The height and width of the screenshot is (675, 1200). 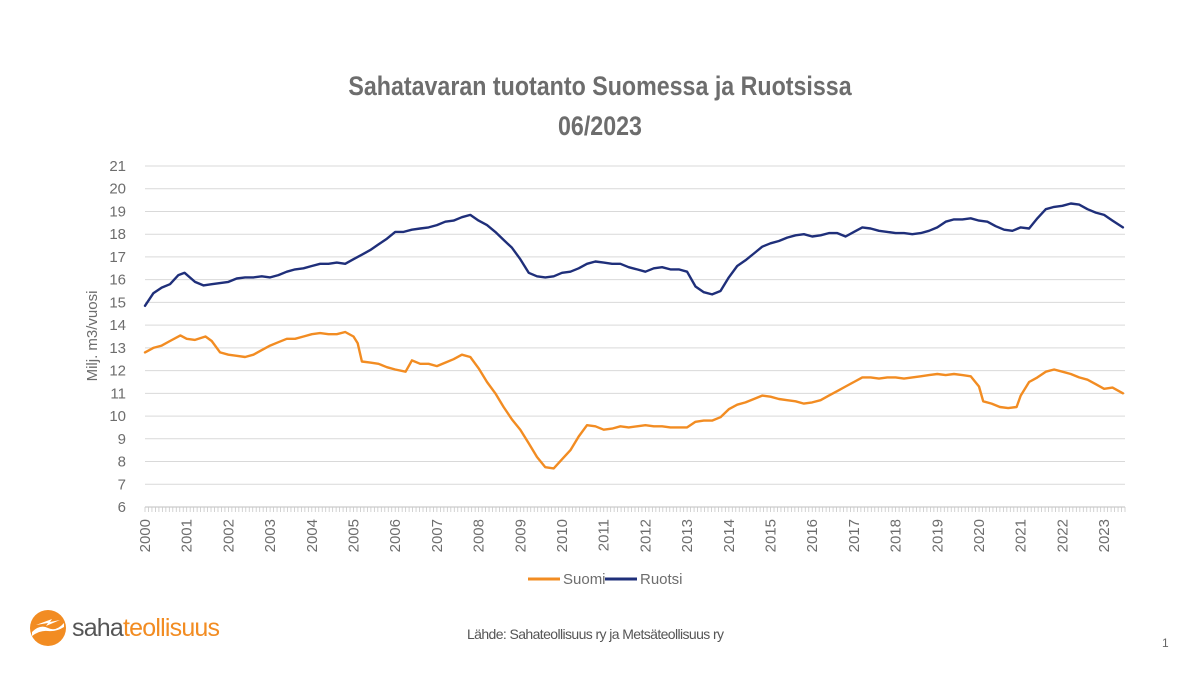 I want to click on x-tick-label: 2017, so click(x=854, y=535).